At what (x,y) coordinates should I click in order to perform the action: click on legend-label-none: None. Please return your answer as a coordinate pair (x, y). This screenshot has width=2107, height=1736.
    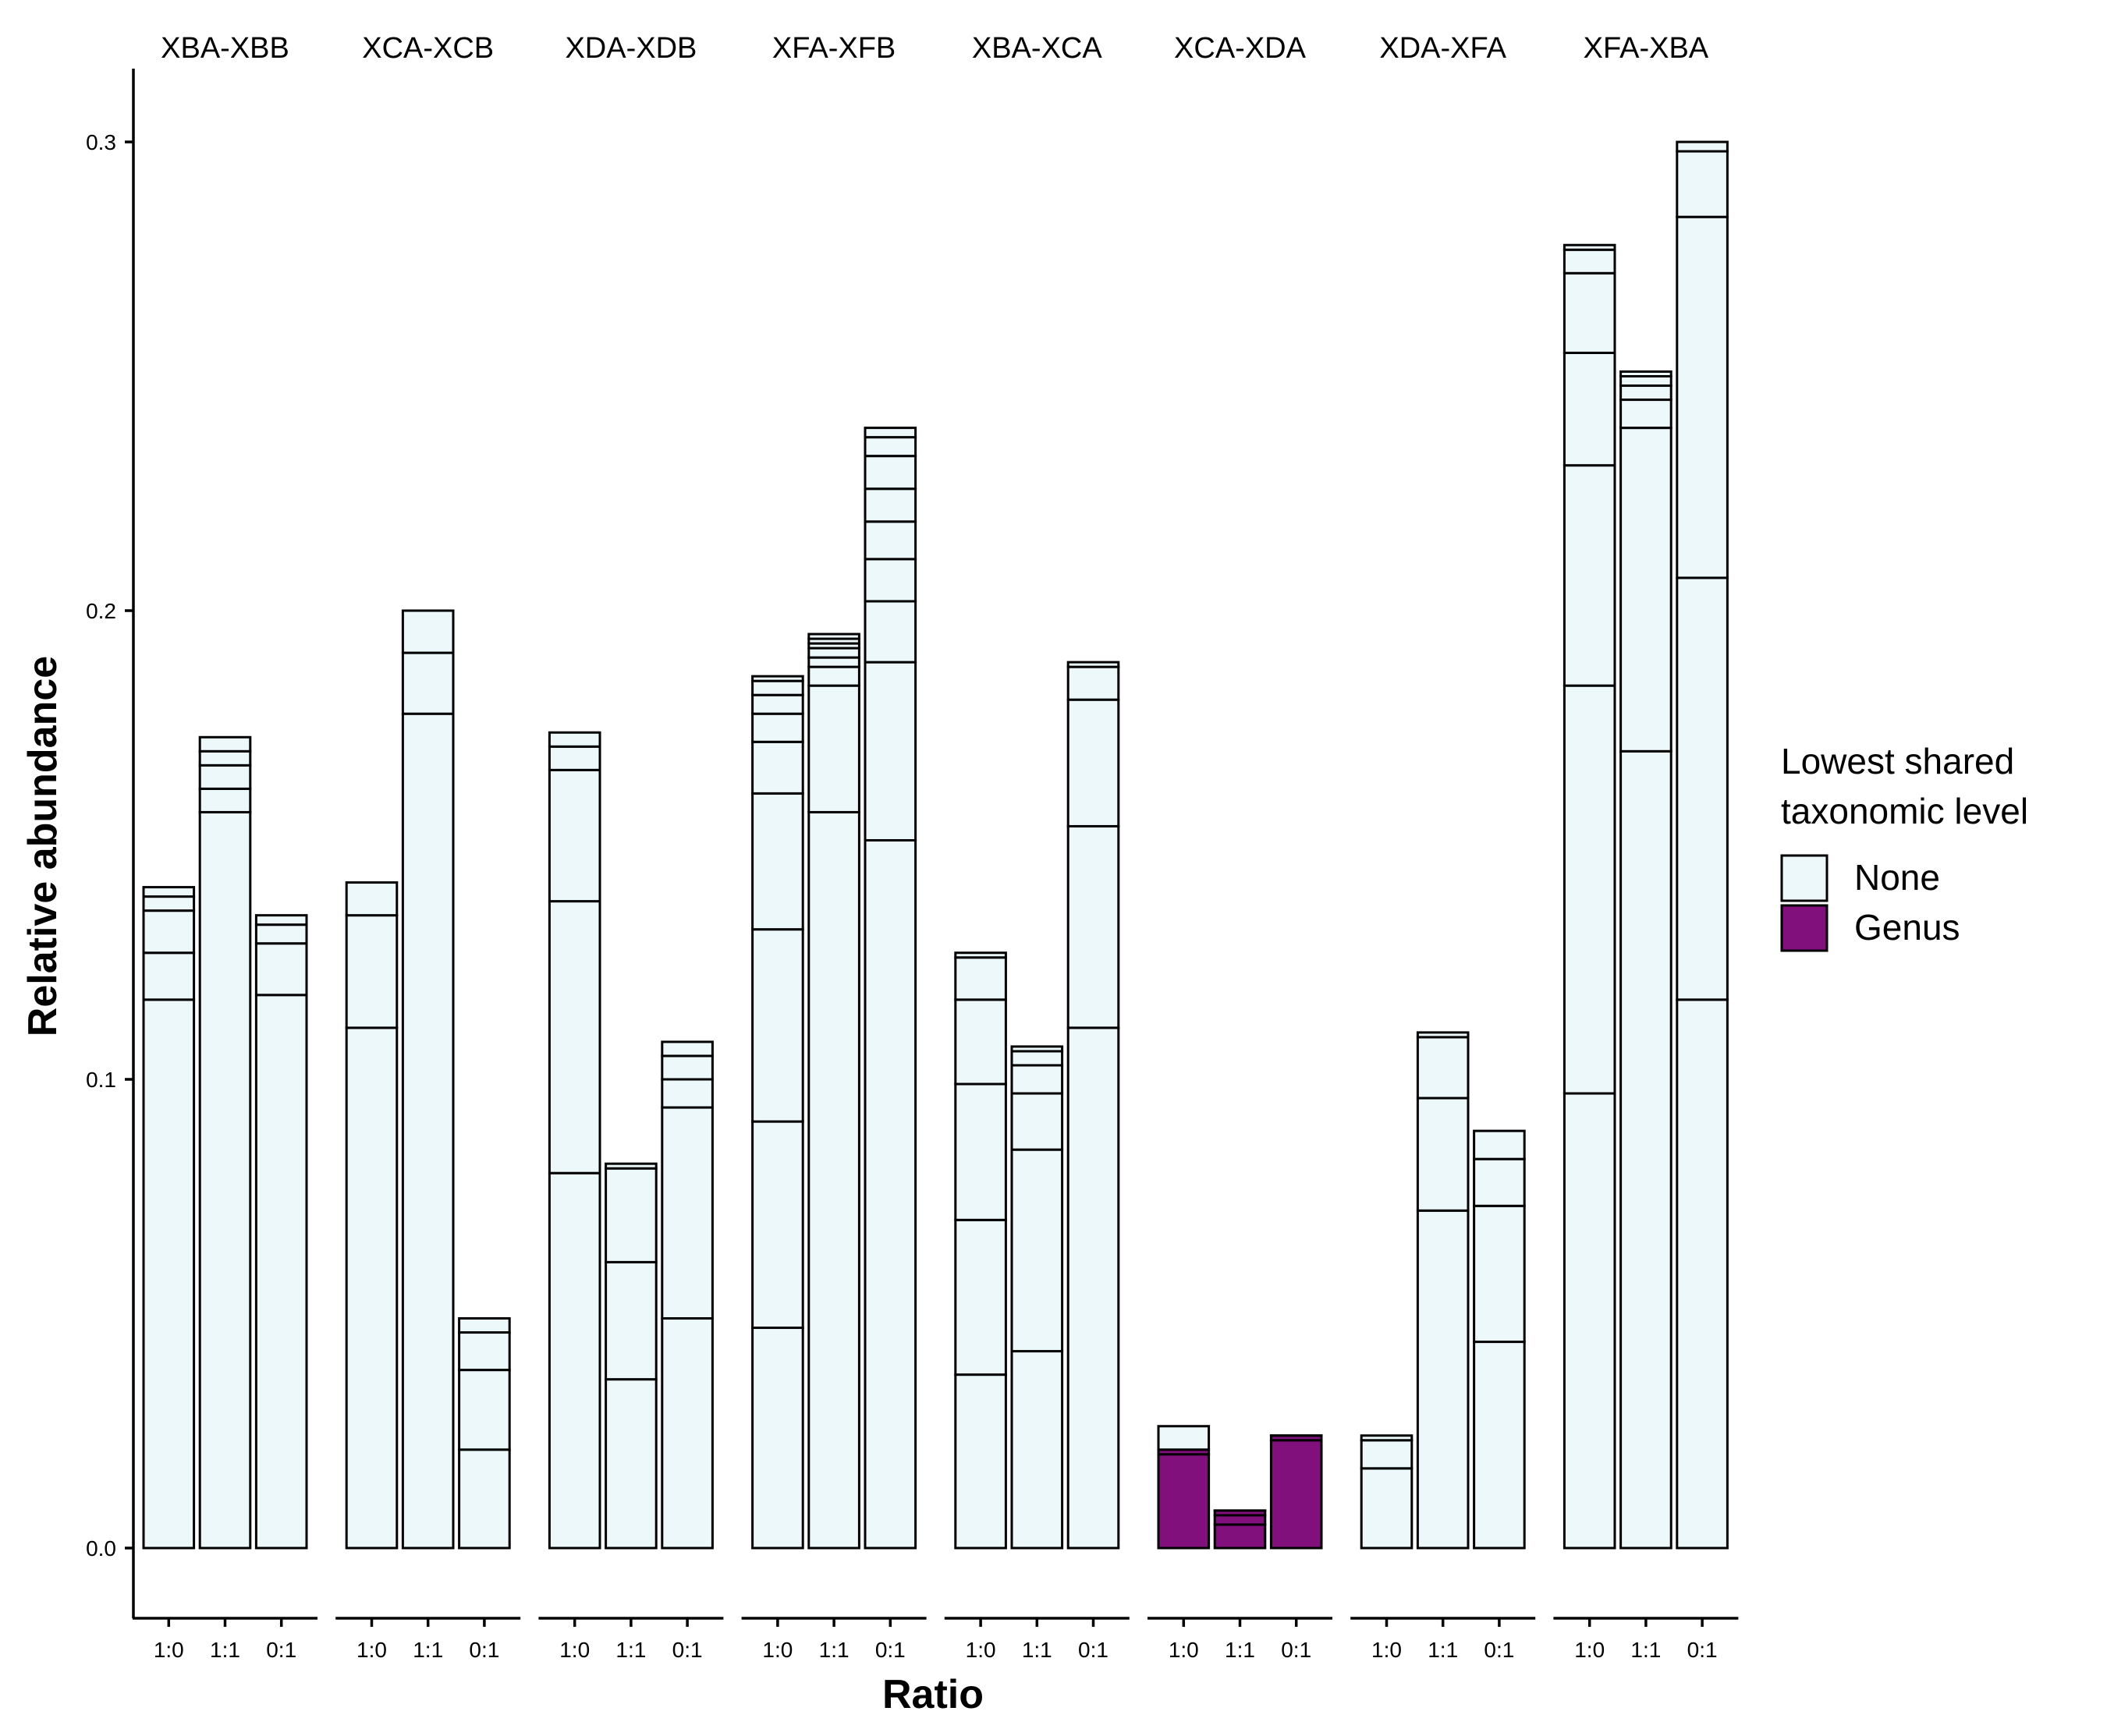
    Looking at the image, I should click on (1897, 877).